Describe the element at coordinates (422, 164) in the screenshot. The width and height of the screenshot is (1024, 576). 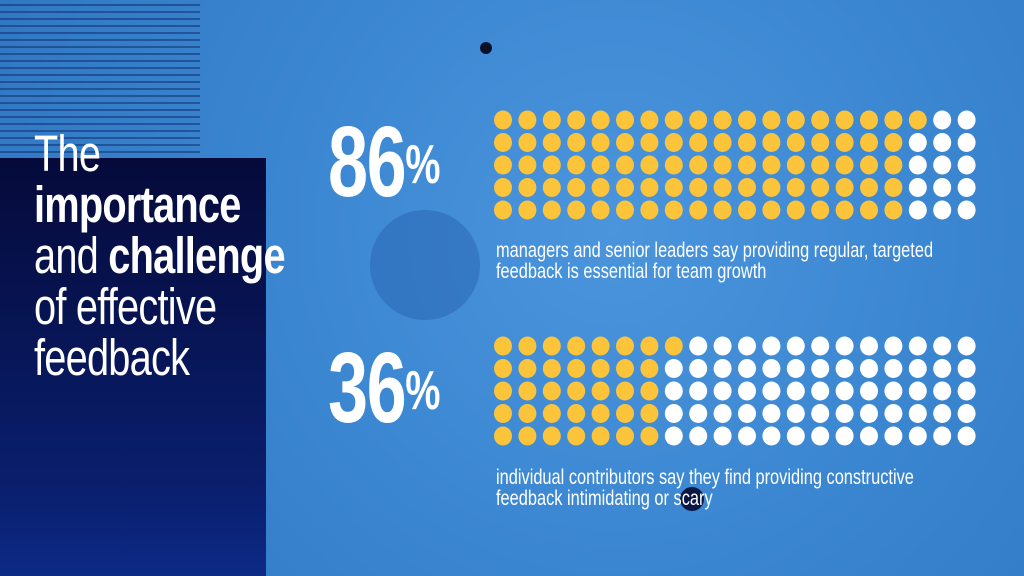
I see `stat-unit: %` at that location.